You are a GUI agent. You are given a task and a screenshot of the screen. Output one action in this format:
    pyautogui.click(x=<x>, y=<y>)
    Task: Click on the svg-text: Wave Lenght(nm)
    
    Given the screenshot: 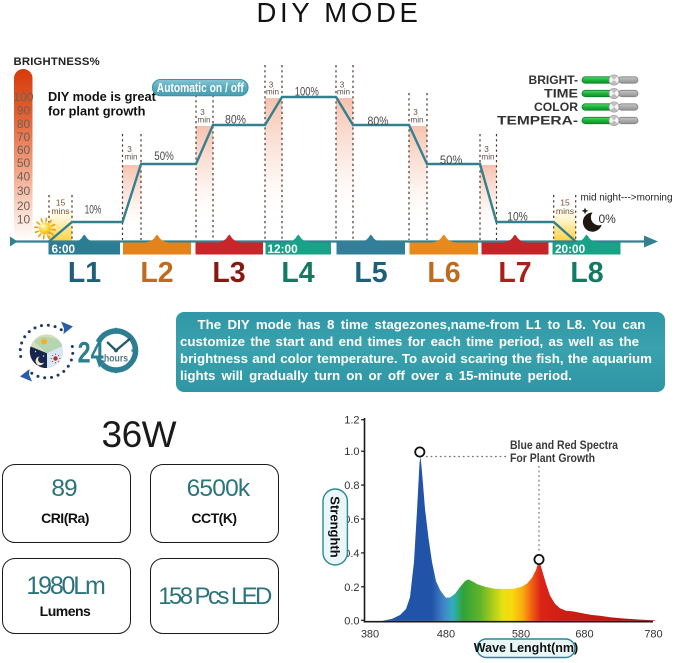 What is the action you would take?
    pyautogui.click(x=526, y=648)
    